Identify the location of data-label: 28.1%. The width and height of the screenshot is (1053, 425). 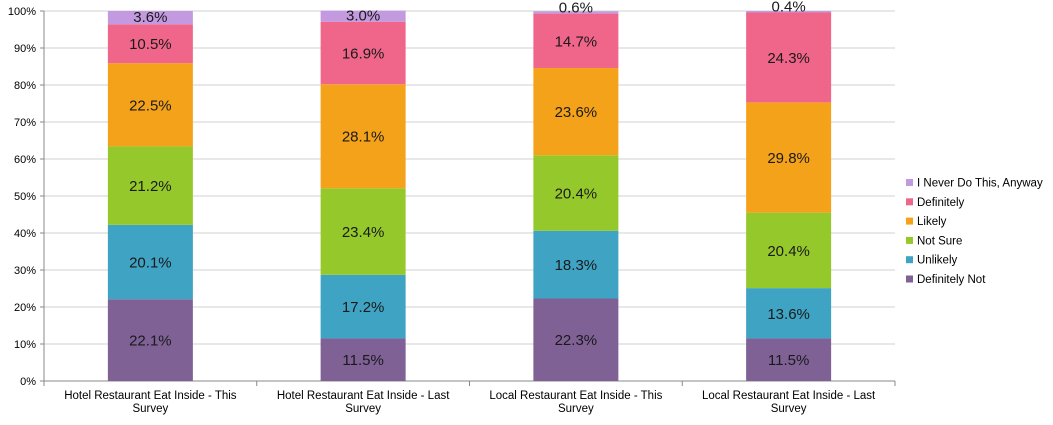
(363, 137).